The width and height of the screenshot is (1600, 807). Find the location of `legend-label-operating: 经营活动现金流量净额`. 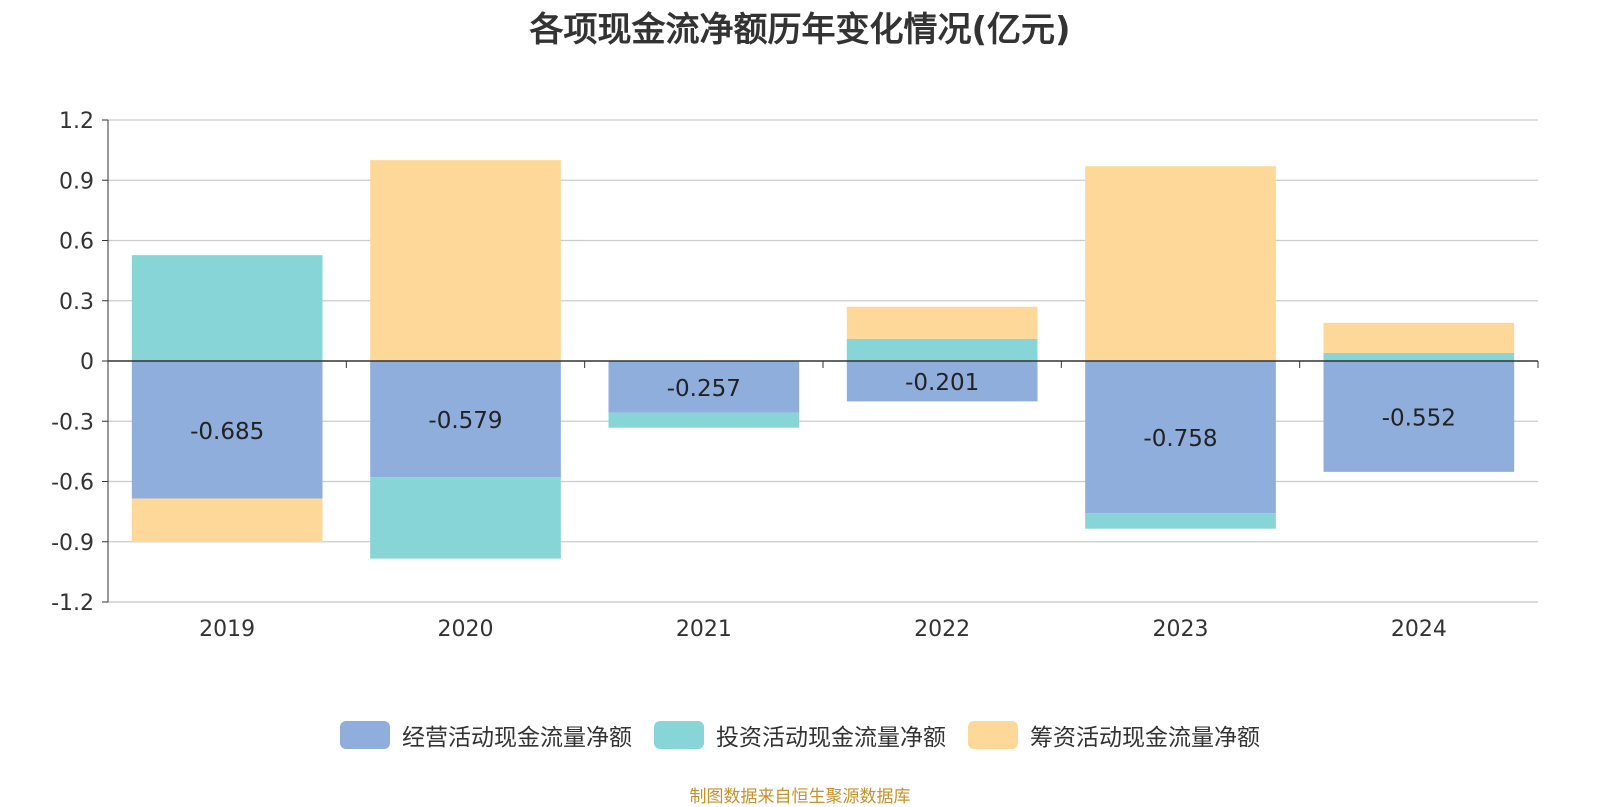

legend-label-operating: 经营活动现金流量净额 is located at coordinates (517, 738).